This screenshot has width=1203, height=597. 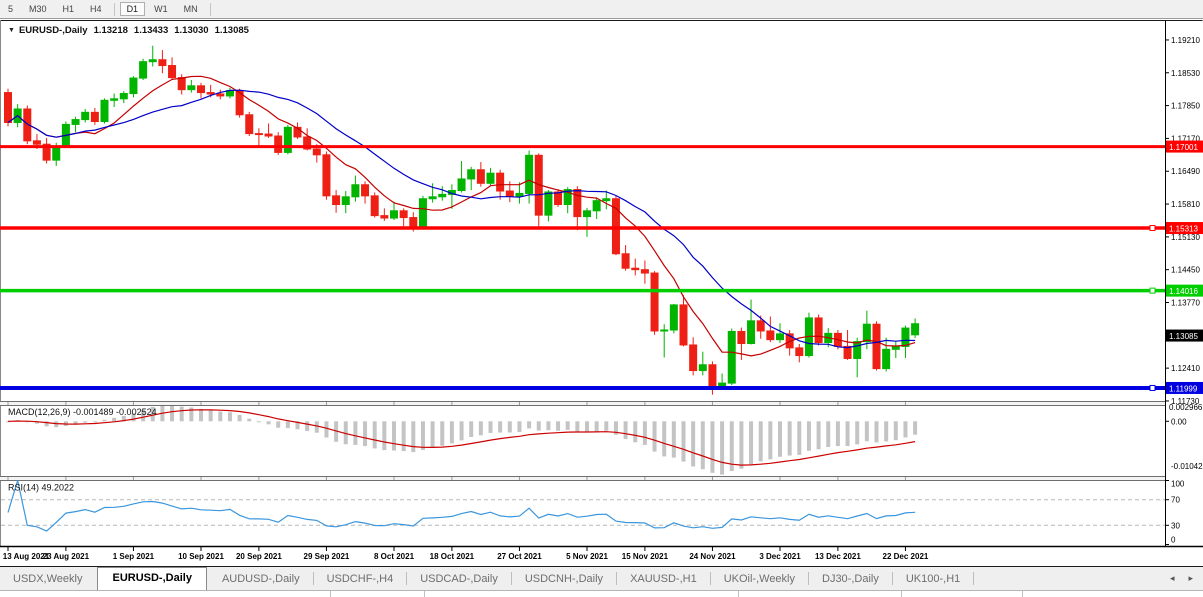 I want to click on ohlc-low: 1.13030, so click(x=191, y=30).